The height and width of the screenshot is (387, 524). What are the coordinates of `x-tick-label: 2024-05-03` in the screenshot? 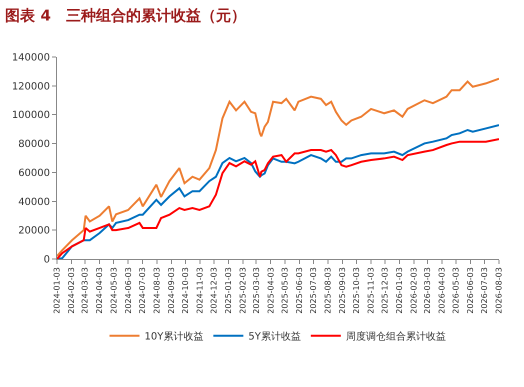 It's located at (113, 290).